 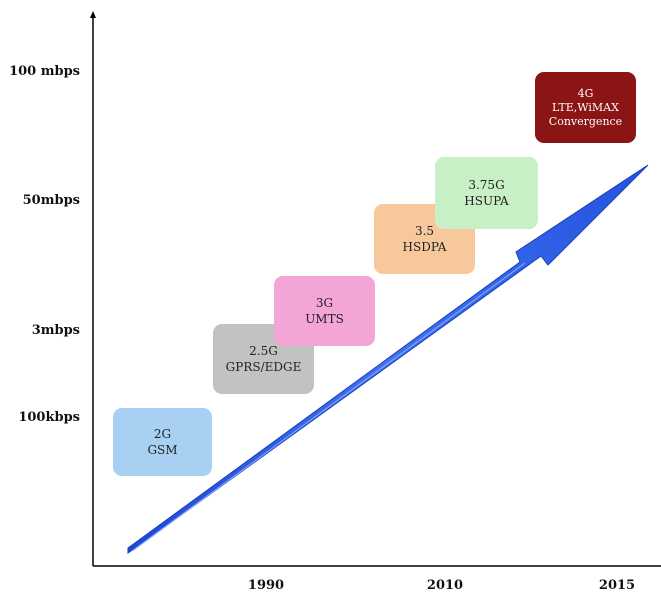 I want to click on gen-label: 2.5G, so click(x=263, y=351).